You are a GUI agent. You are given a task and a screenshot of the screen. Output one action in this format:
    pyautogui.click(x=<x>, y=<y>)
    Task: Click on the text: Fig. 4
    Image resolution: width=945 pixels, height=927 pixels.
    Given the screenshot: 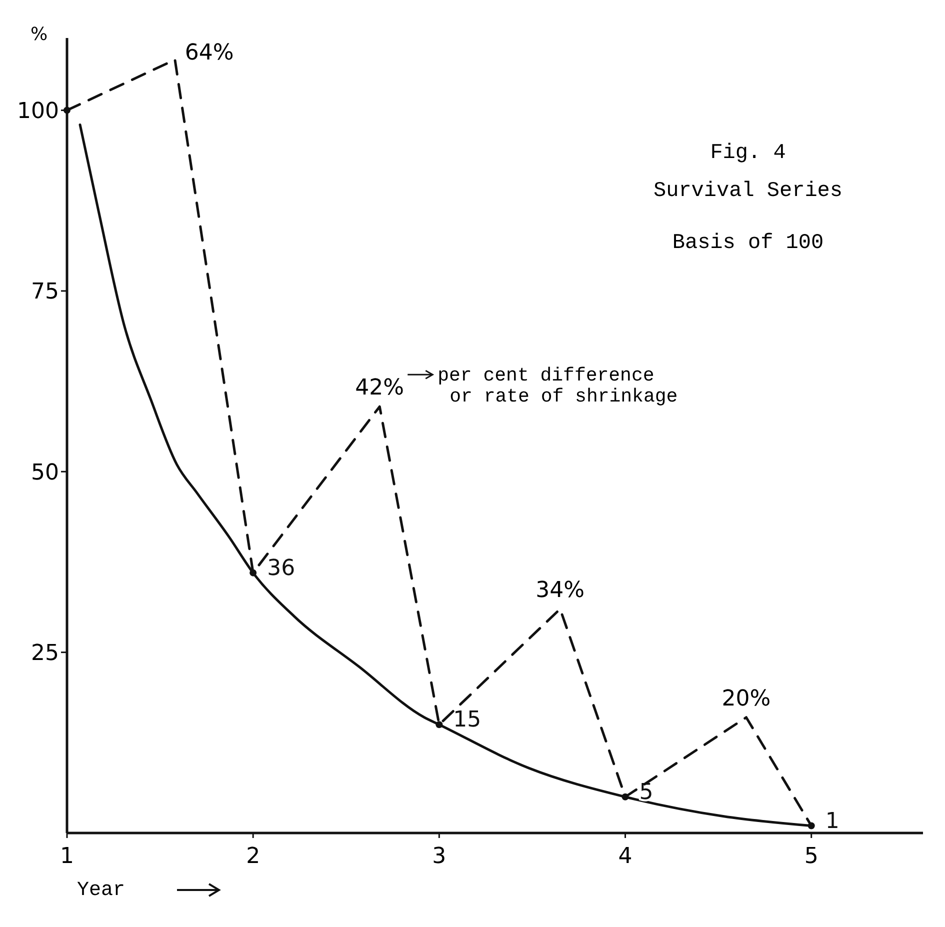 What is the action you would take?
    pyautogui.click(x=748, y=153)
    